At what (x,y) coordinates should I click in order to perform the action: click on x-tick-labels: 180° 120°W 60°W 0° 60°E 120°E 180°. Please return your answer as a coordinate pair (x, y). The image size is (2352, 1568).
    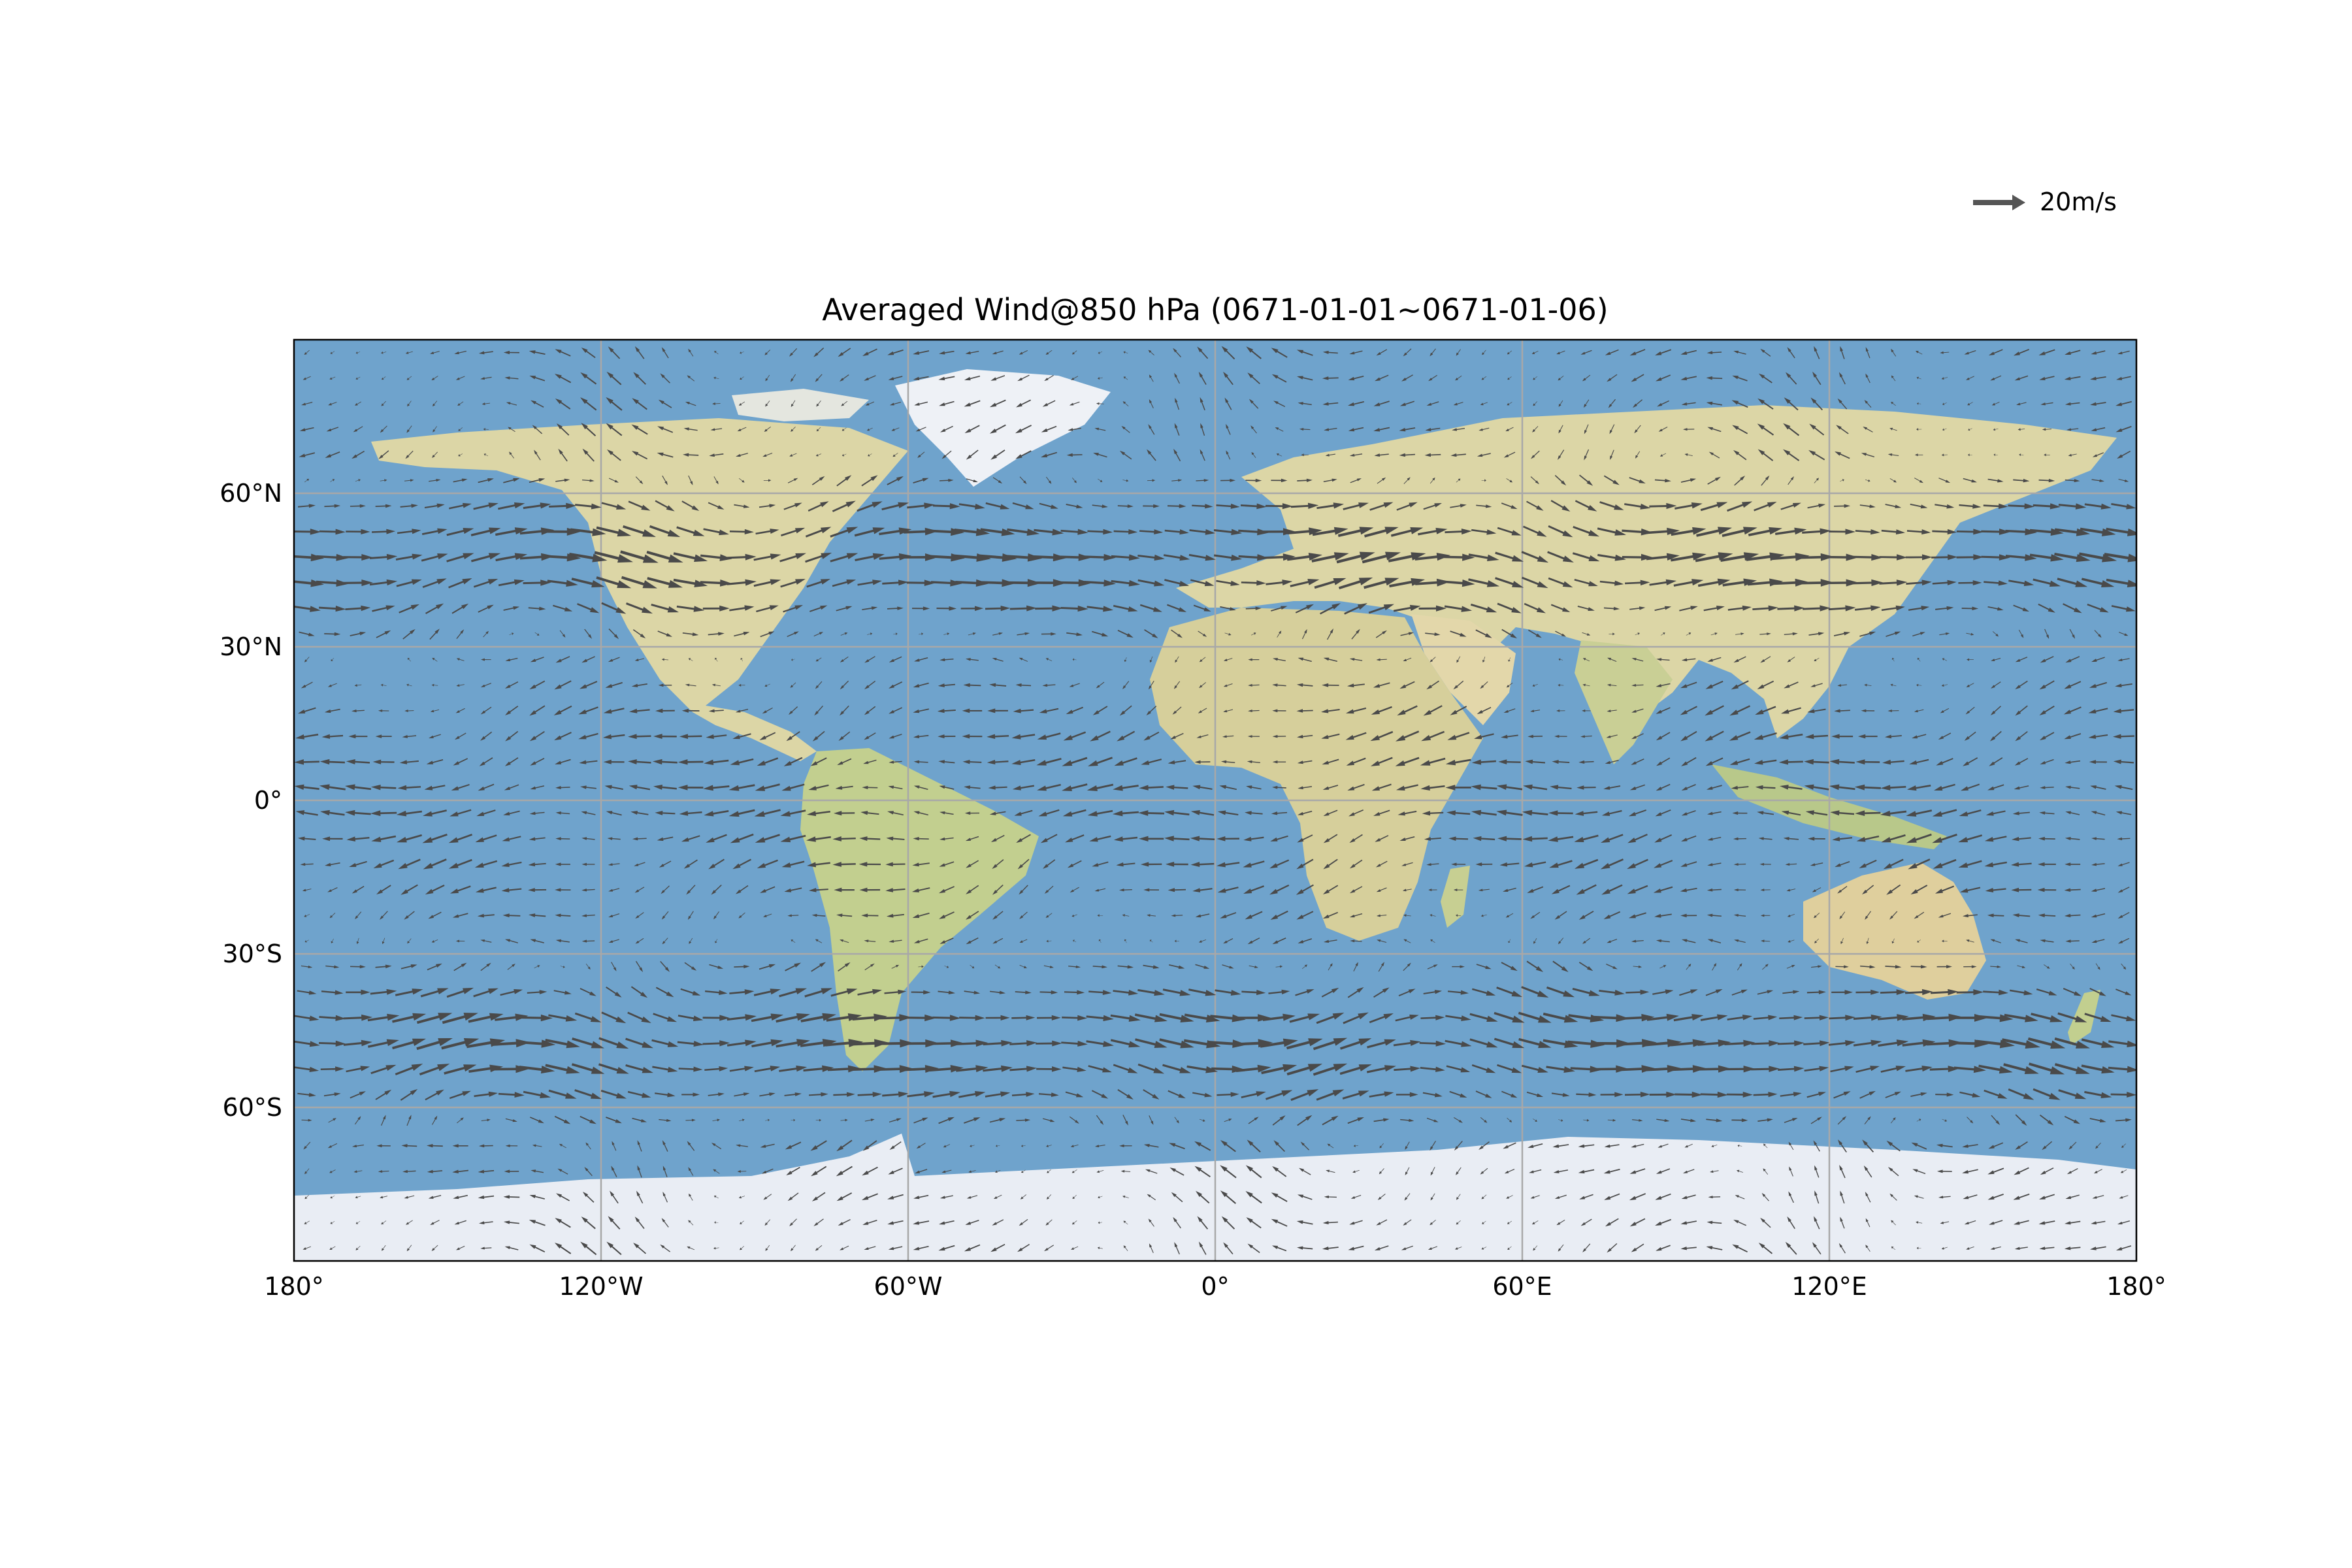
    Looking at the image, I should click on (1215, 1286).